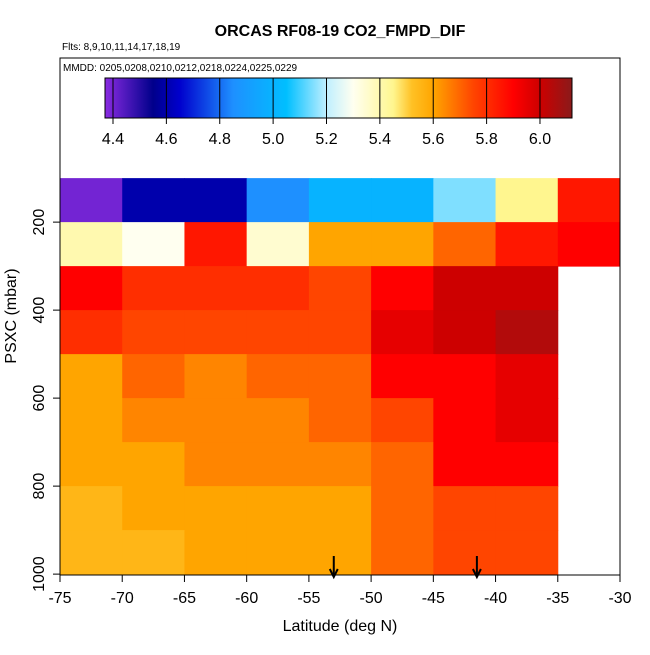  I want to click on colorbar-tick-label: 4.8, so click(220, 139).